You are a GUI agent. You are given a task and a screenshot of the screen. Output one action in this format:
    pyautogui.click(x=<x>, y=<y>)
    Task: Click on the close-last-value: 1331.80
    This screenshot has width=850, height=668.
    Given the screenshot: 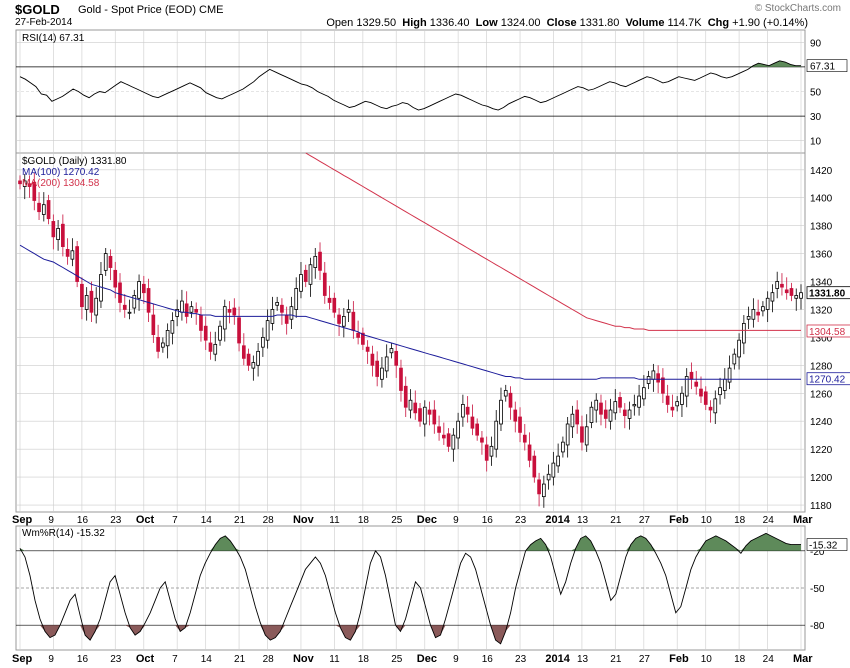 What is the action you would take?
    pyautogui.click(x=827, y=294)
    